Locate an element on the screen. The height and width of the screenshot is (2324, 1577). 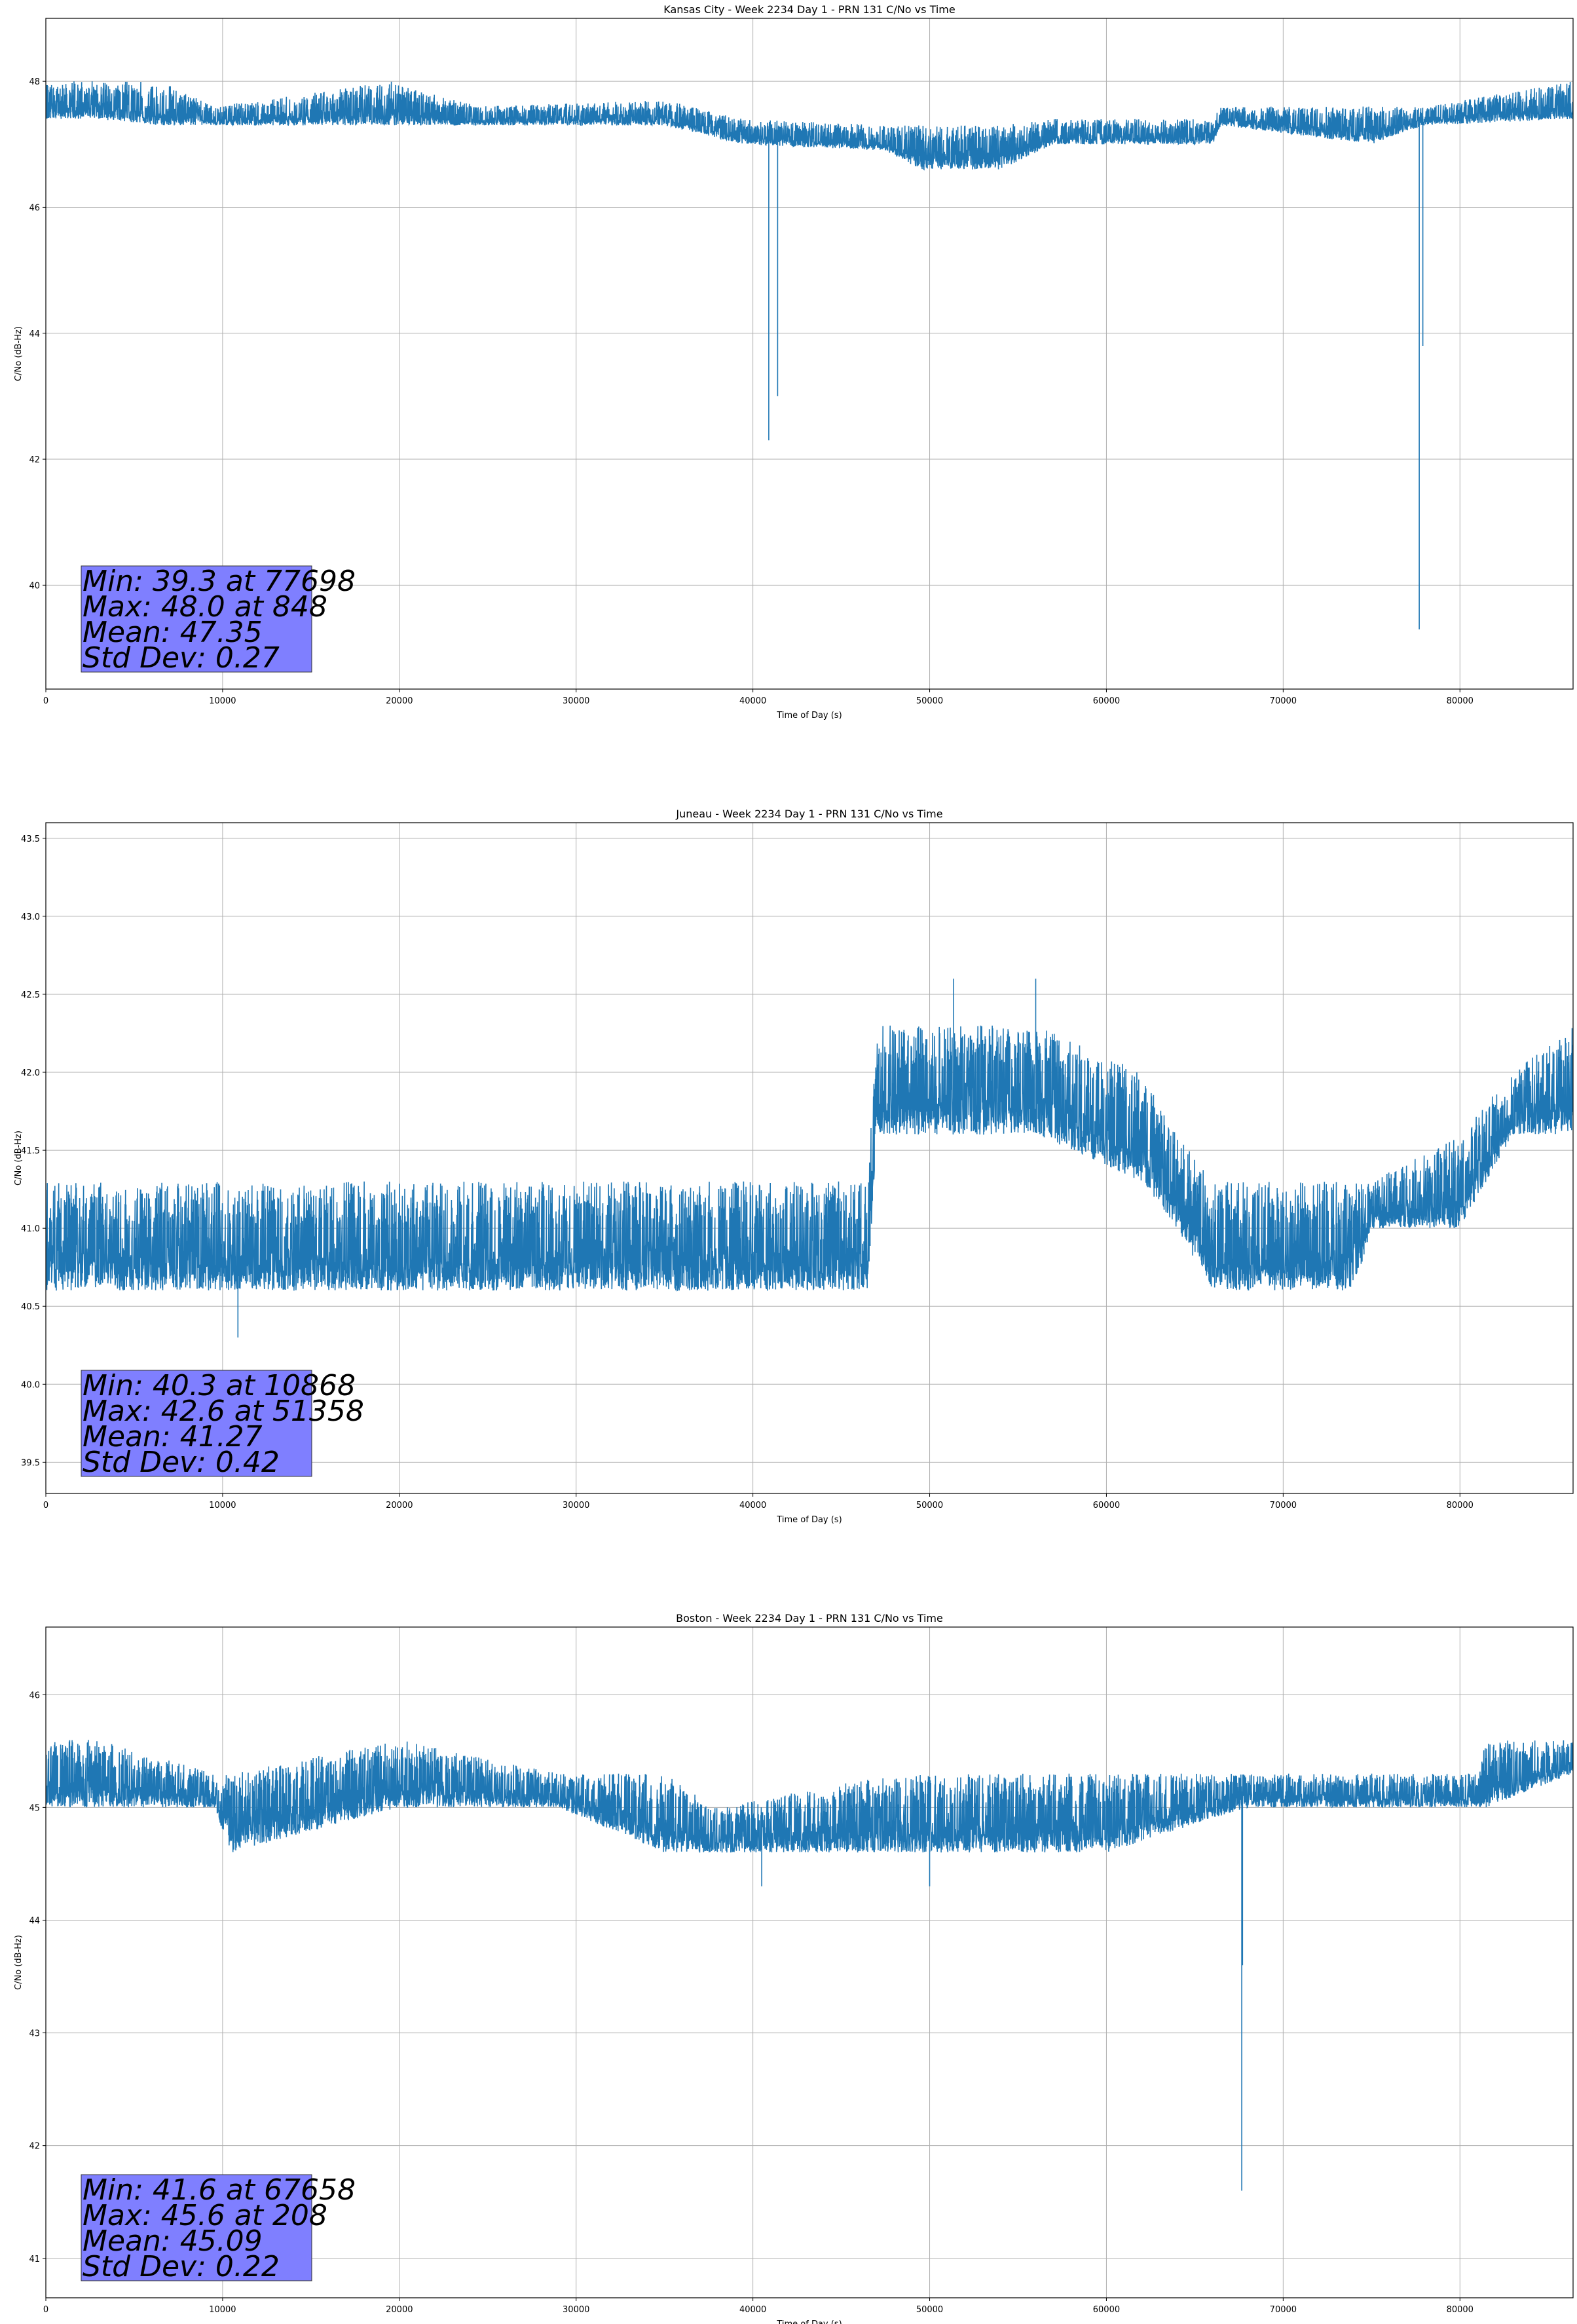
y-tick-label: 40 is located at coordinates (34, 586).